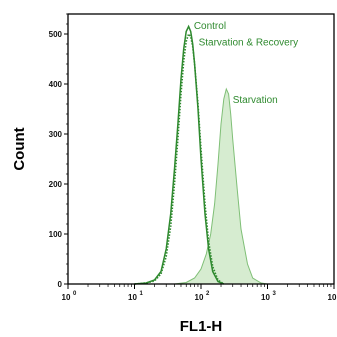  Describe the element at coordinates (56, 84) in the screenshot. I see `y-tick-label: 400` at that location.